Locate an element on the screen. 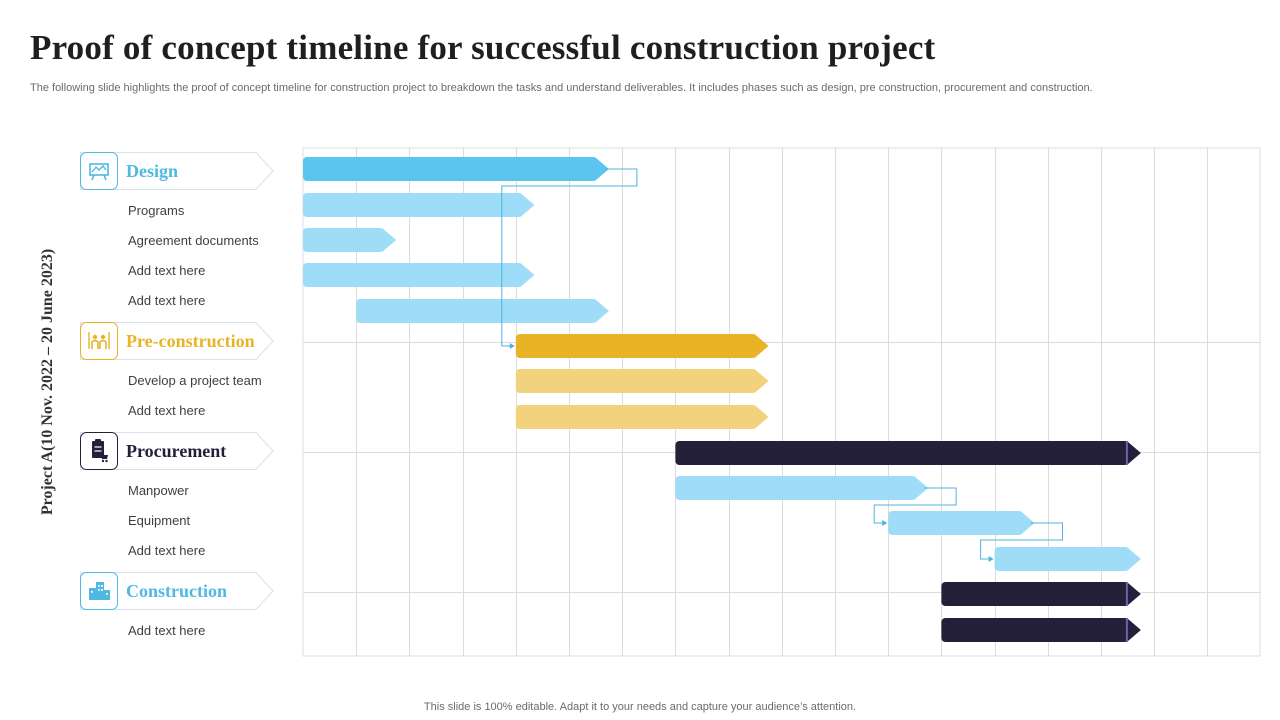  procurement-bar is located at coordinates (908, 453).